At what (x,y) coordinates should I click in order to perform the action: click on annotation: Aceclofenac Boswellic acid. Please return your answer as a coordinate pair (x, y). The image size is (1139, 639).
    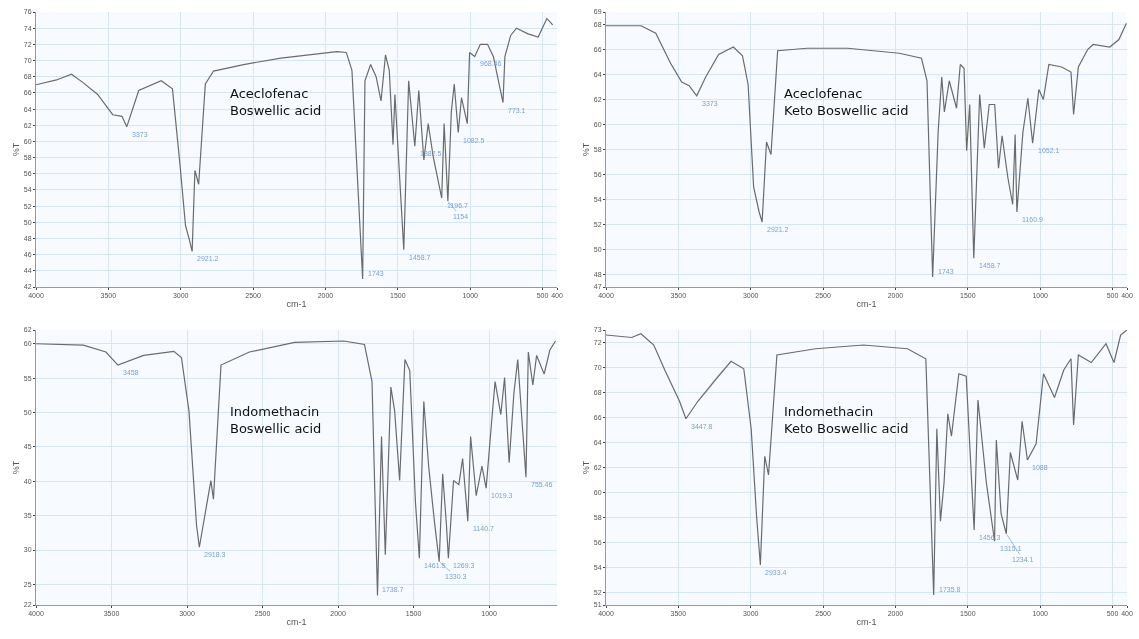
    Looking at the image, I should click on (276, 102).